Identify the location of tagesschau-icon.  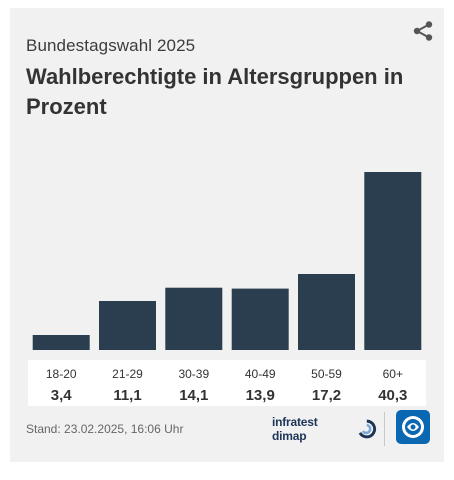
(413, 427).